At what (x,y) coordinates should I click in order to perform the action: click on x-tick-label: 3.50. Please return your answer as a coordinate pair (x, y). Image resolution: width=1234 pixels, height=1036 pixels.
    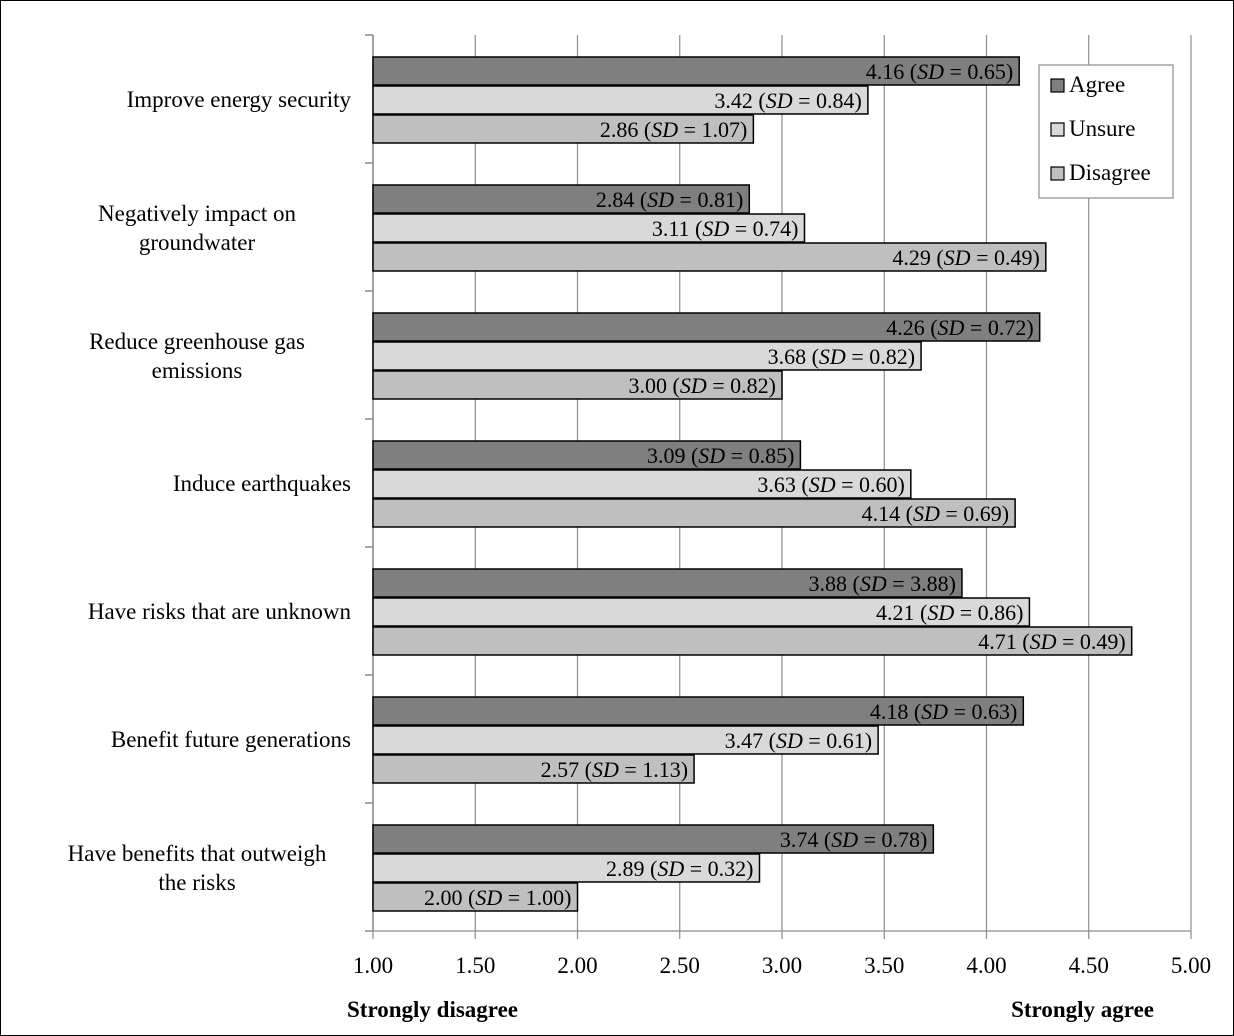
    Looking at the image, I should click on (884, 965).